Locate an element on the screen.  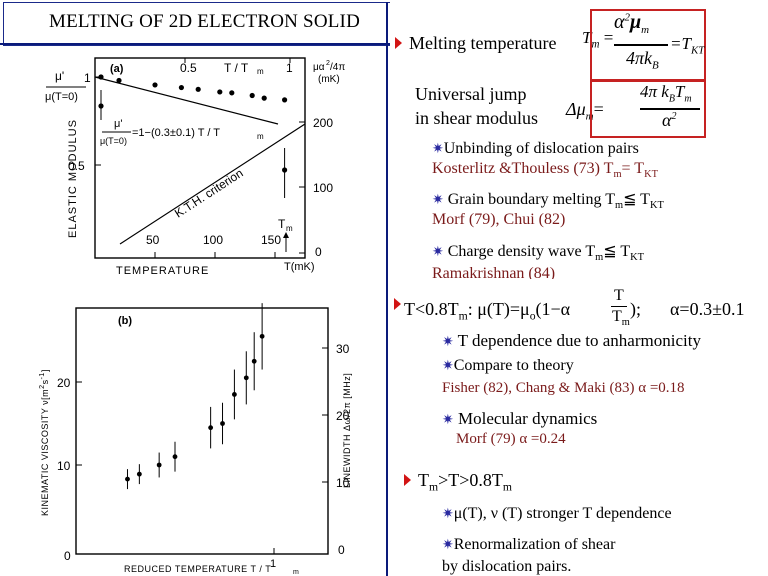
f1-alpha-sup: 2 is located at coordinates (627, 17).